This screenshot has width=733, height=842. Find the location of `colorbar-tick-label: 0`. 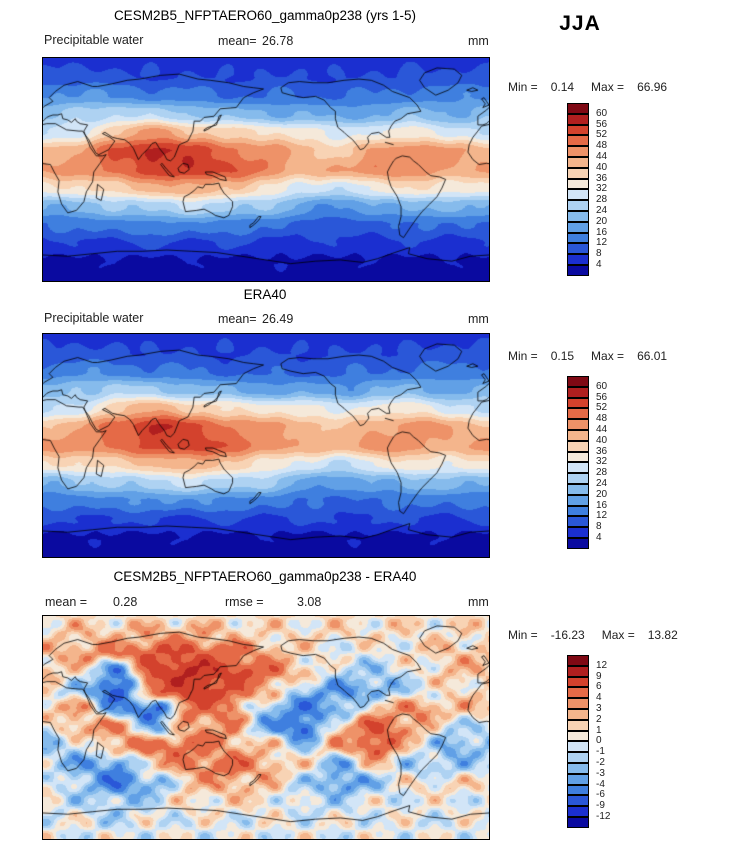

colorbar-tick-label: 0 is located at coordinates (599, 741).